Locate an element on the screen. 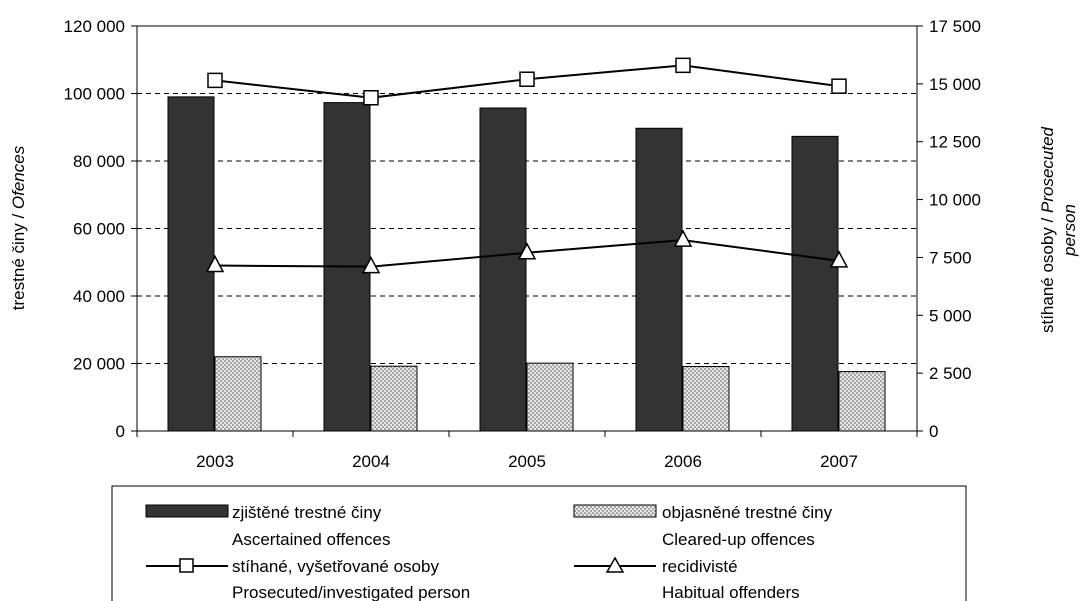 This screenshot has width=1085, height=601. y-right-tick-label: 2 500 is located at coordinates (950, 373).